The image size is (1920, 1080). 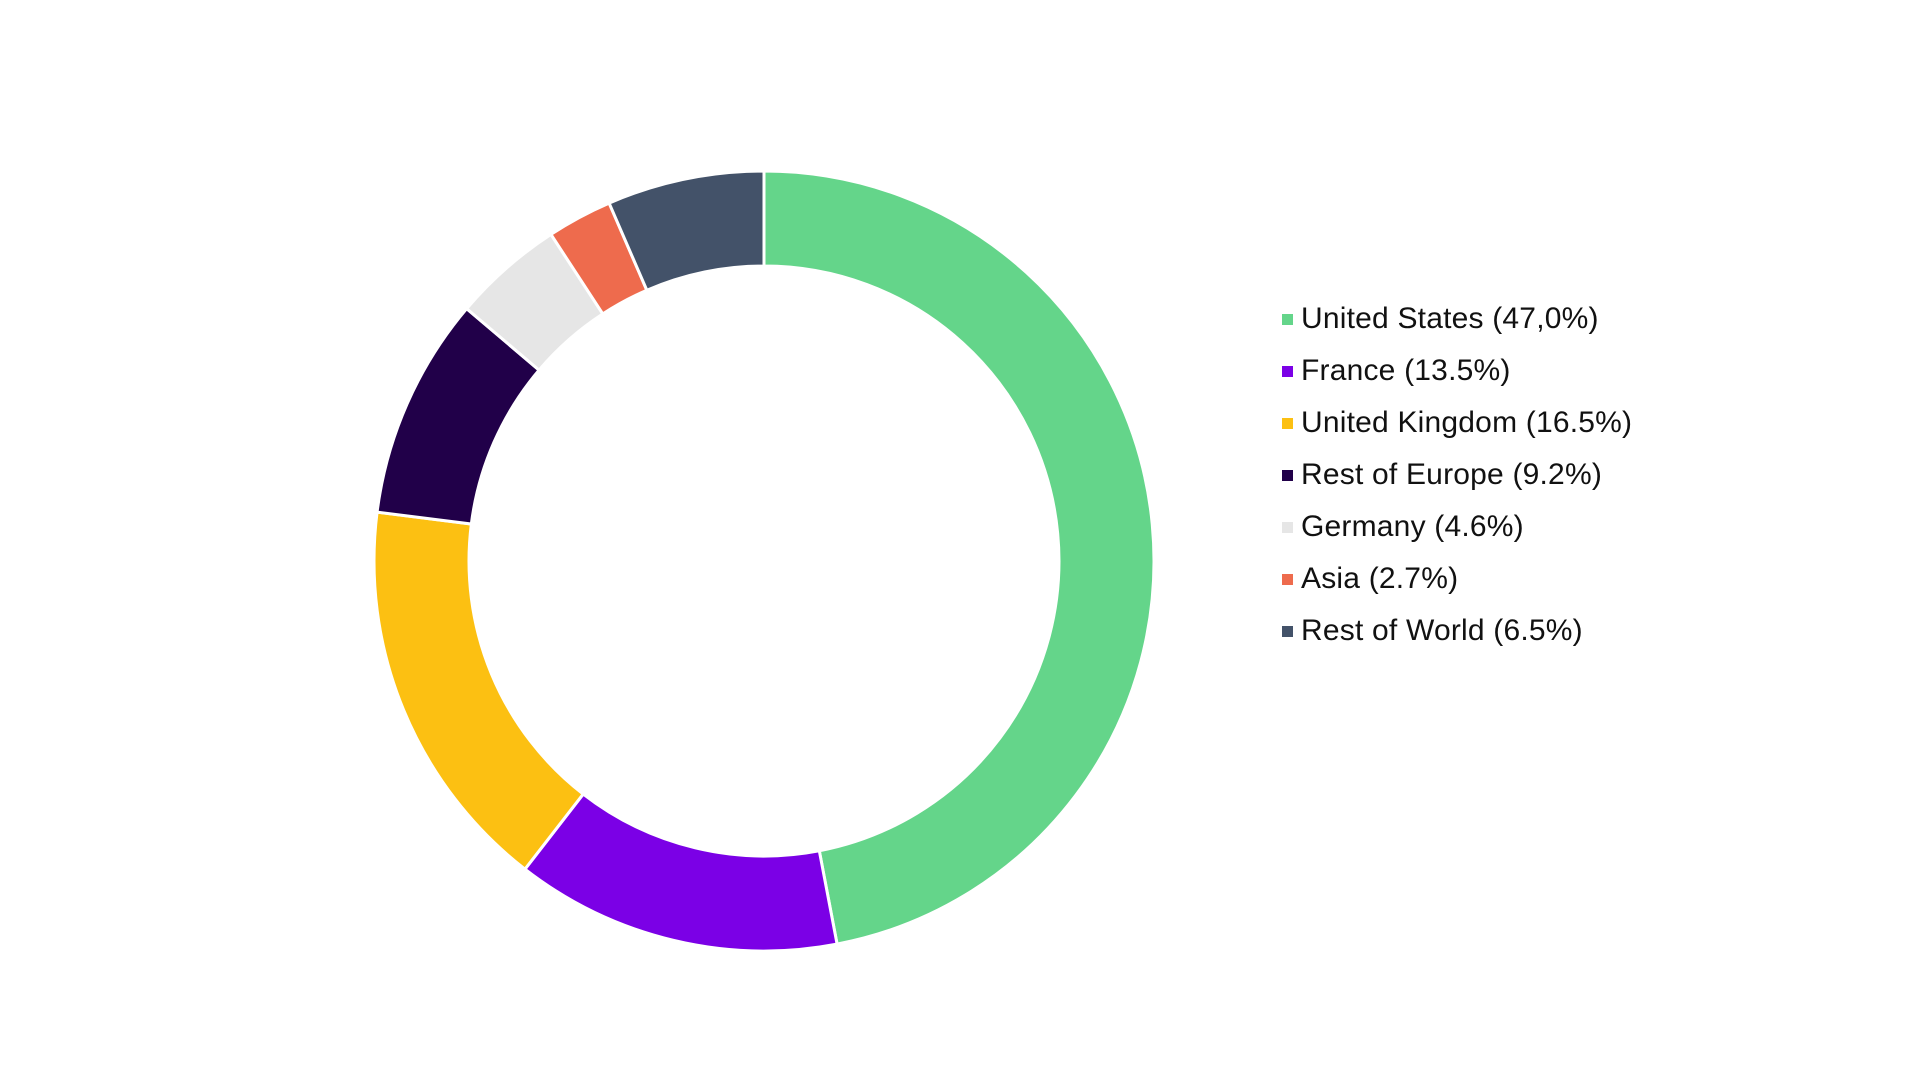 What do you see at coordinates (1467, 422) in the screenshot?
I see `legend-label: United Kingdom (16.5%)` at bounding box center [1467, 422].